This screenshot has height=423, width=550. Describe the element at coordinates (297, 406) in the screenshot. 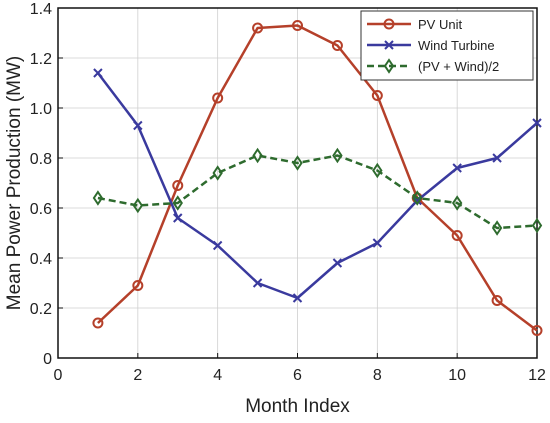

I see `x-axis-title: Month Index` at that location.